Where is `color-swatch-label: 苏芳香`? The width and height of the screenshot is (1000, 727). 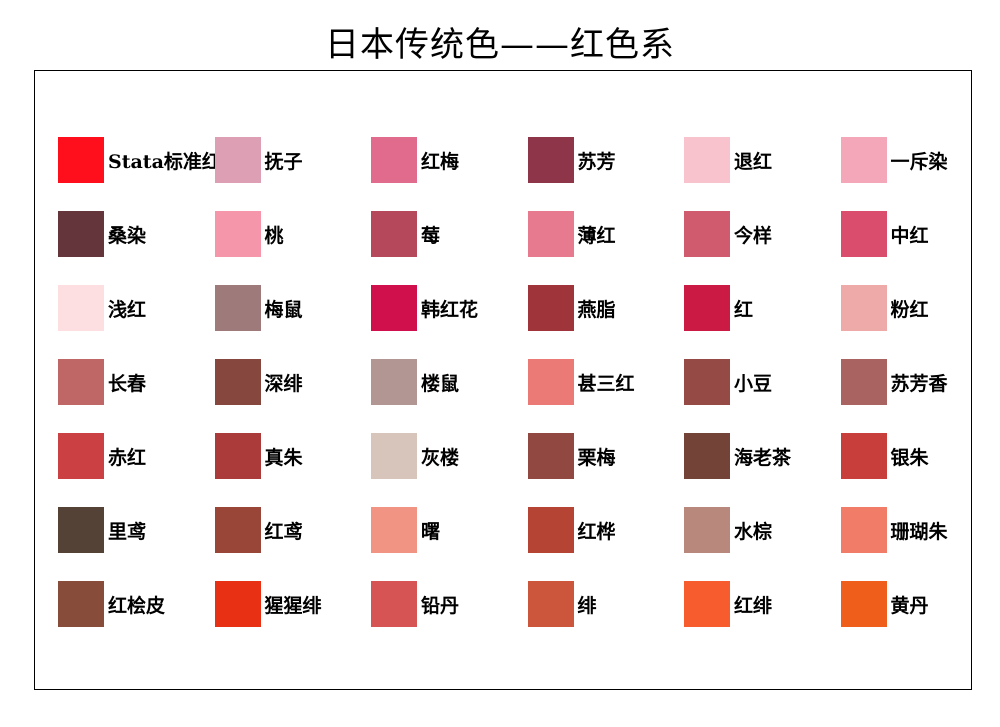
color-swatch-label: 苏芳香 is located at coordinates (919, 383).